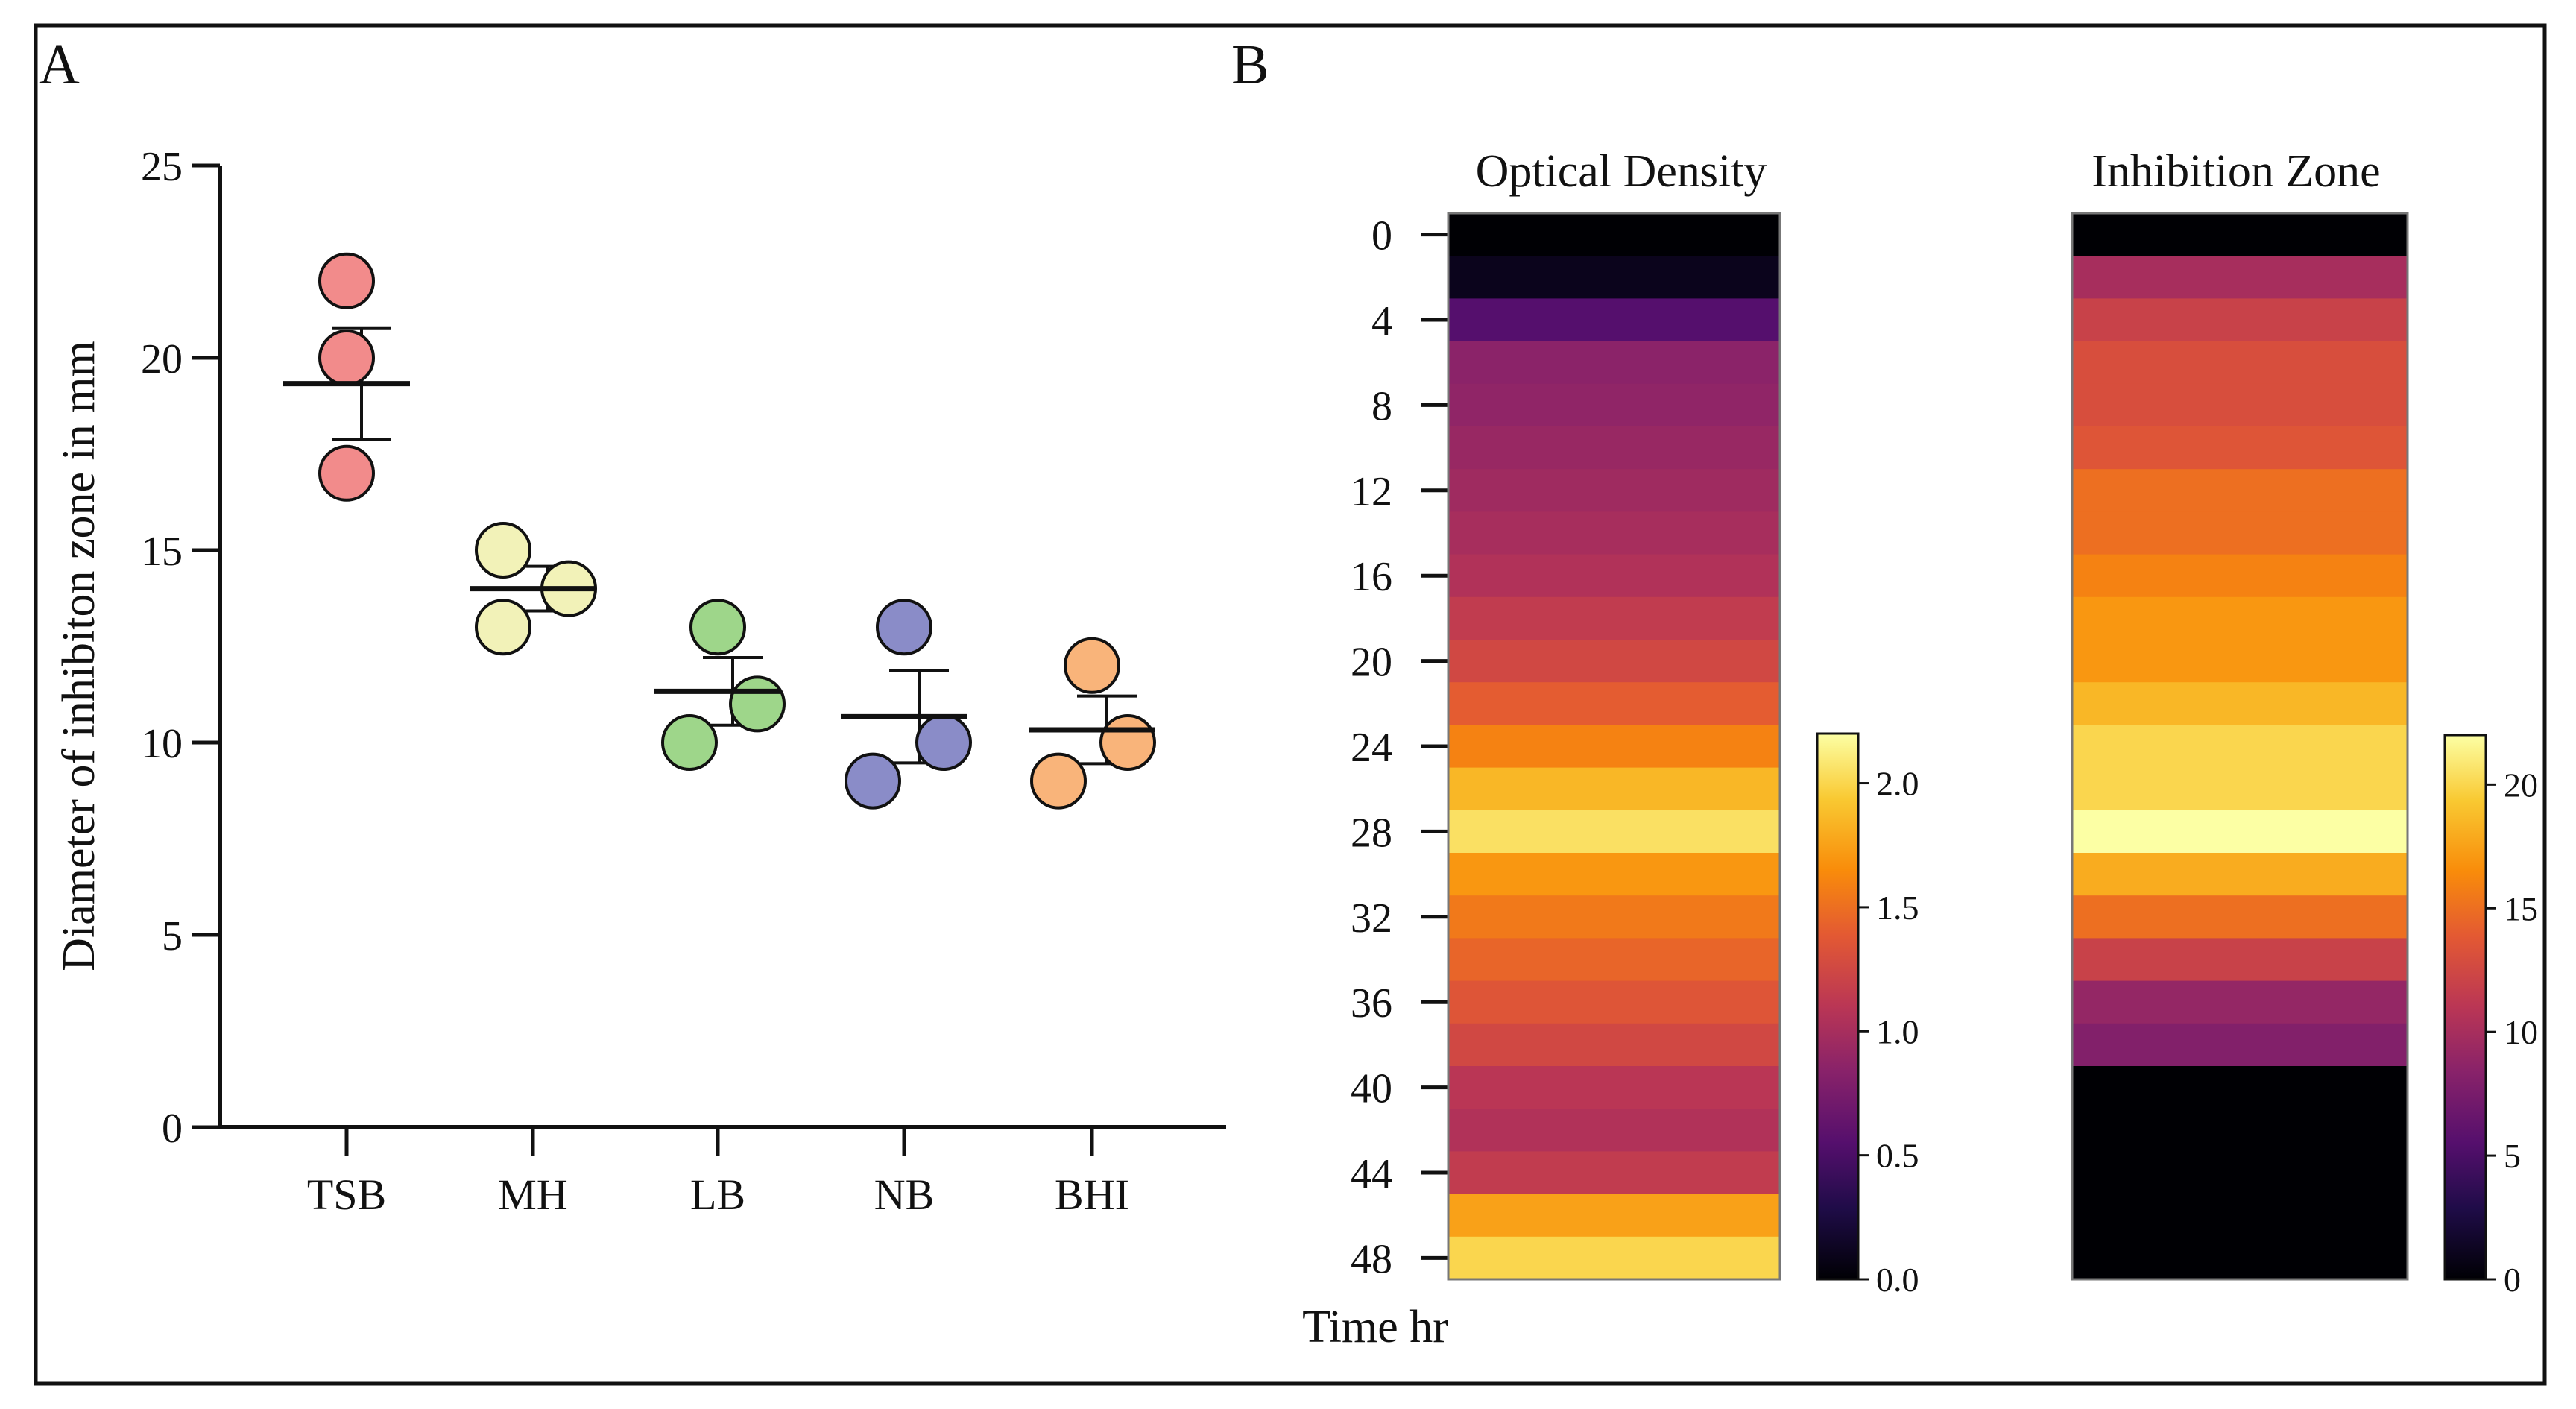  I want to click on time-tick-label: 28, so click(1371, 833).